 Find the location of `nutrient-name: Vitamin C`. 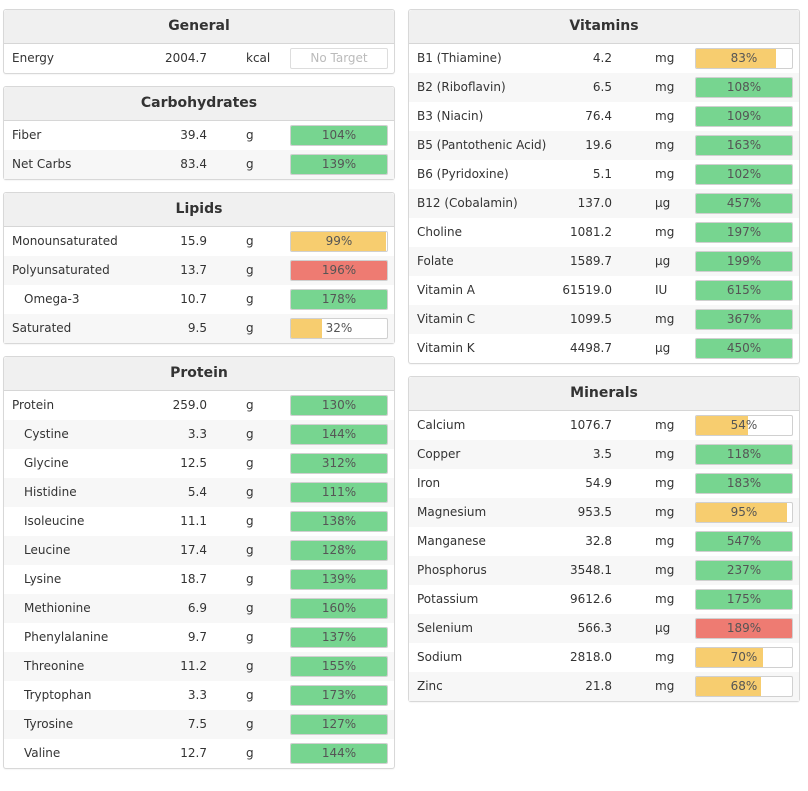

nutrient-name: Vitamin C is located at coordinates (446, 319).